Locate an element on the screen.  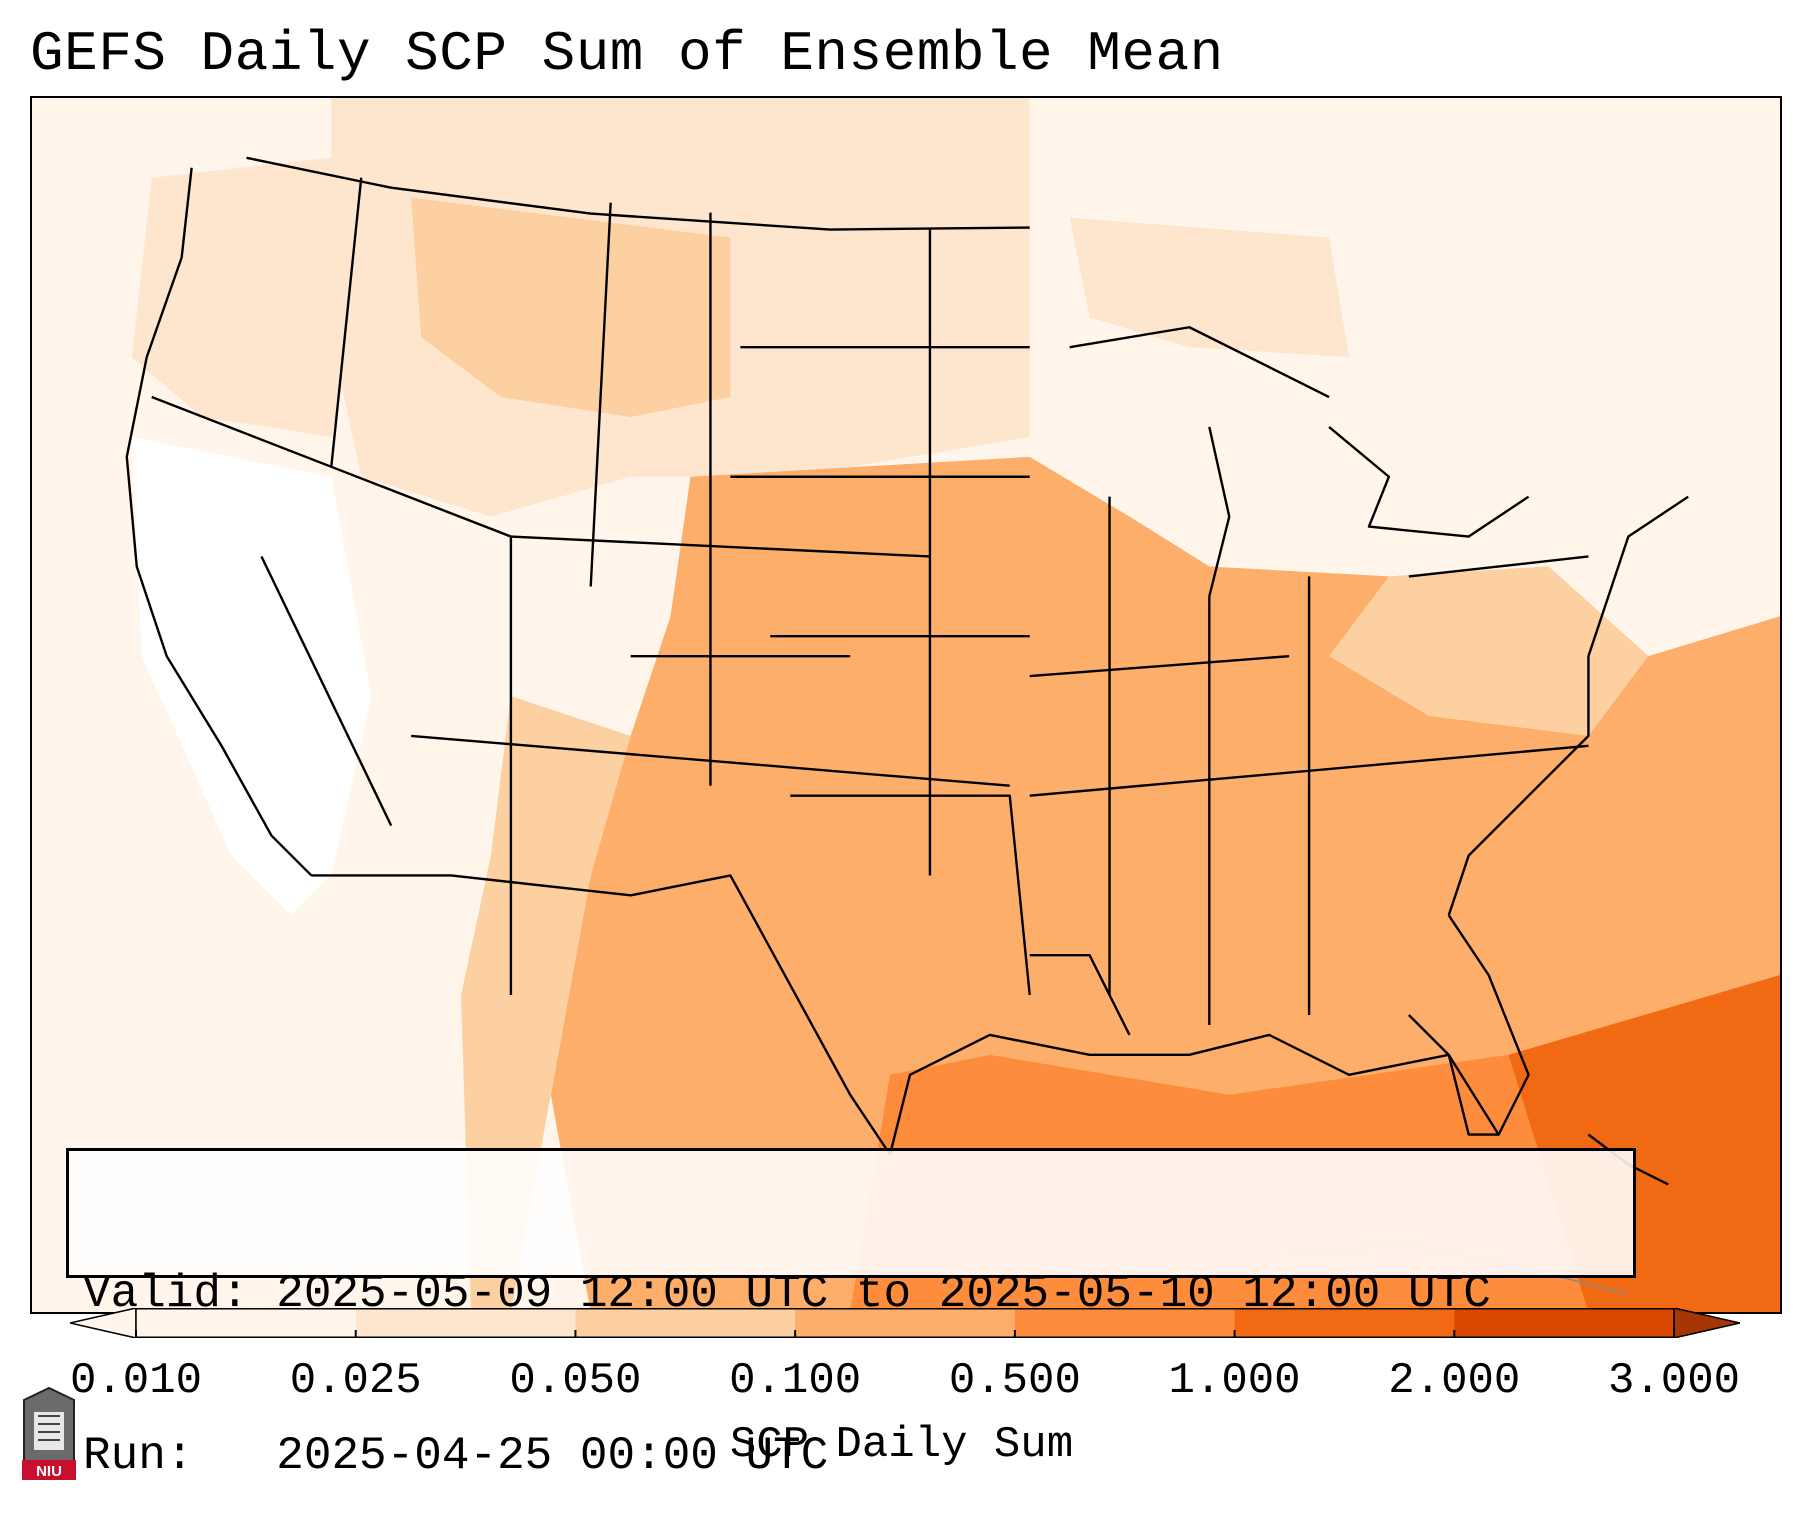
colorbar-tick-label: 2.000 is located at coordinates (1454, 1381).